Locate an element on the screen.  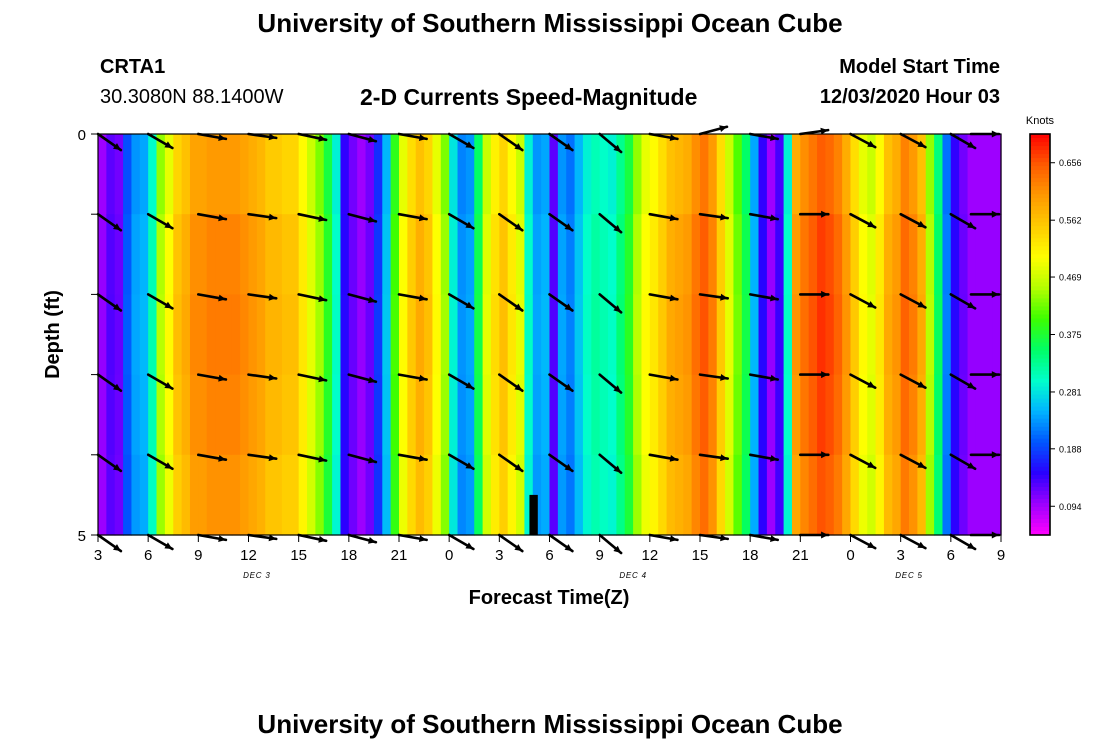
colorbar-title: Knots is located at coordinates (1040, 121).